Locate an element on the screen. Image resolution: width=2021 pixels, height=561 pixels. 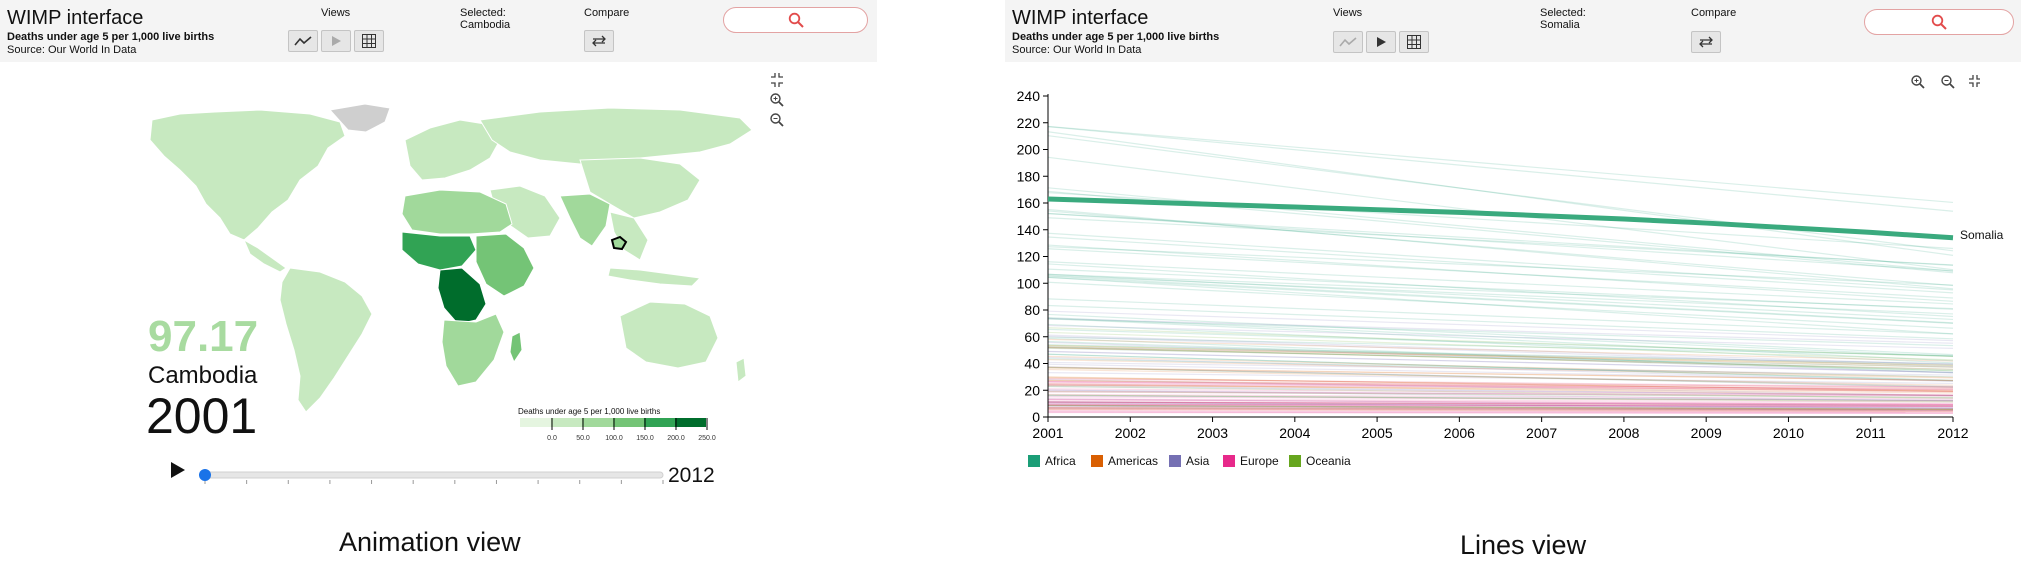
legend-item-africa: Africa is located at coordinates (1052, 461).